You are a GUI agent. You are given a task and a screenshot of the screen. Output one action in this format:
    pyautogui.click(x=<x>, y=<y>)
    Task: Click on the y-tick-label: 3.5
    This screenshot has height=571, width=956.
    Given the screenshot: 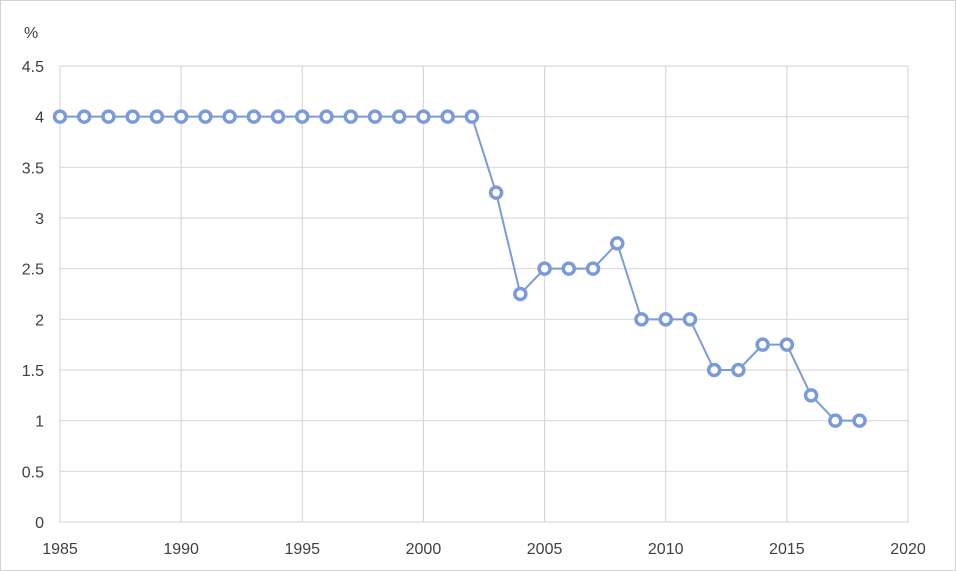 What is the action you would take?
    pyautogui.click(x=33, y=168)
    